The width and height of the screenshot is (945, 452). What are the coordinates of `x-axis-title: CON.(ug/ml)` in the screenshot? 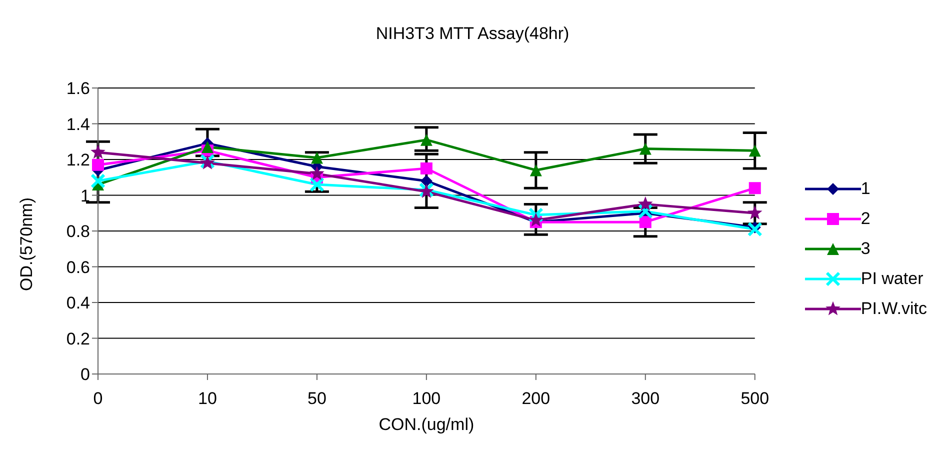 It's located at (426, 424).